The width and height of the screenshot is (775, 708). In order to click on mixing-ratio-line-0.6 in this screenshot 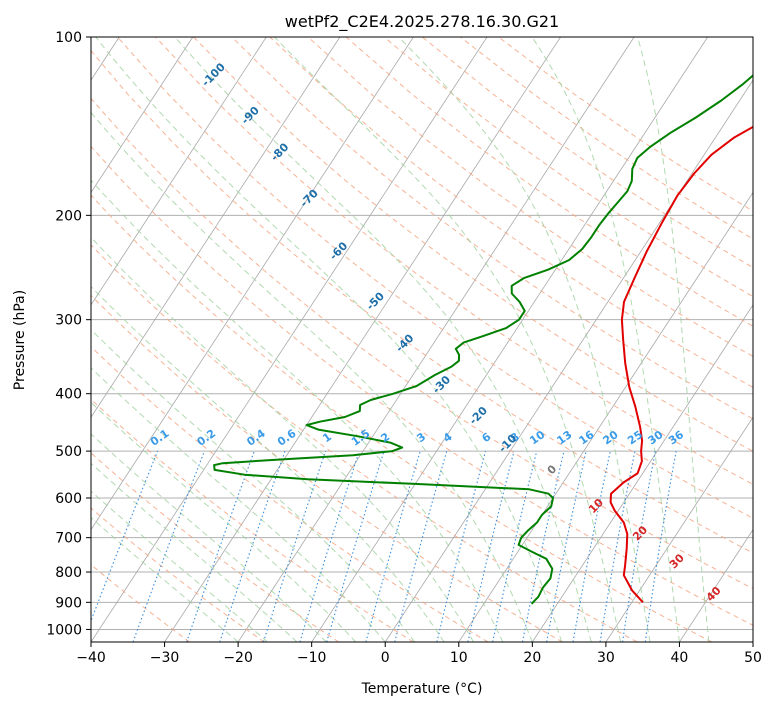, I will do `click(252, 546)`.